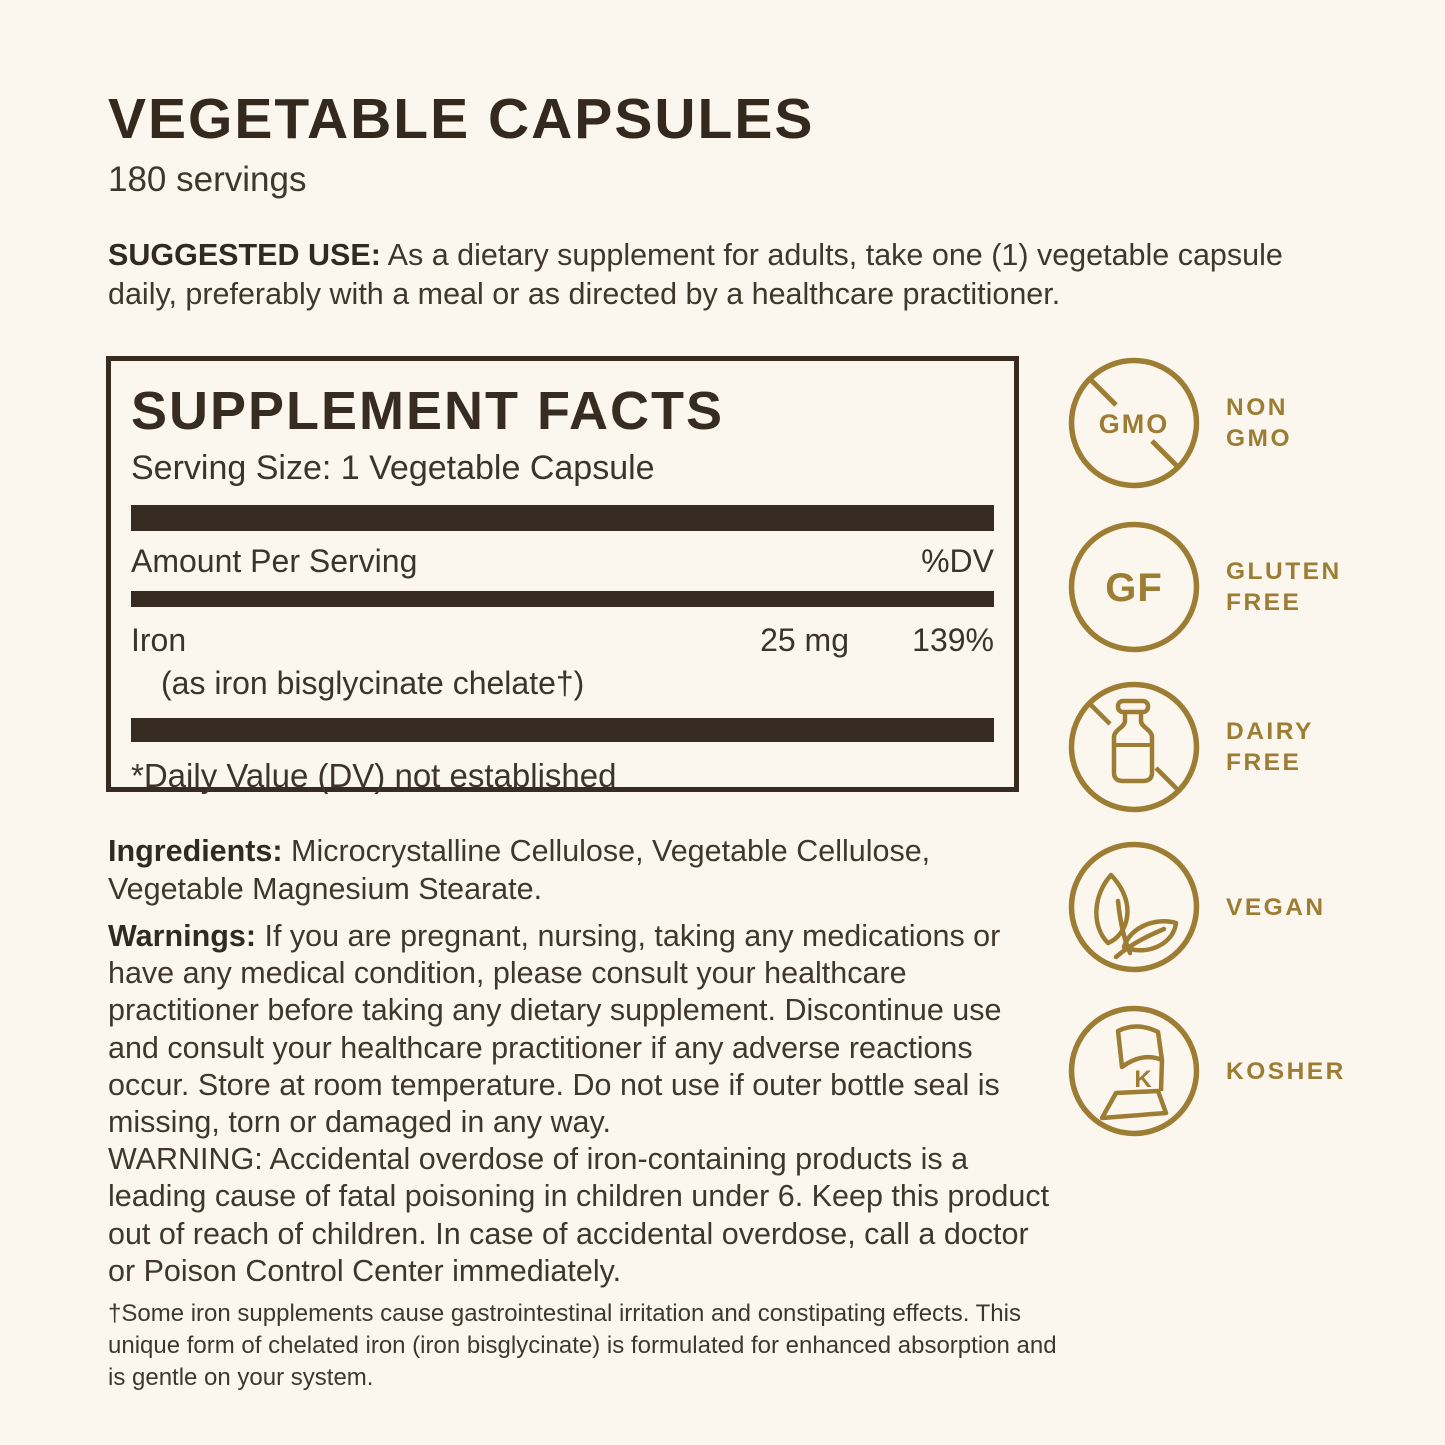 Image resolution: width=1445 pixels, height=1445 pixels. I want to click on svg-text: GMO, so click(1134, 424).